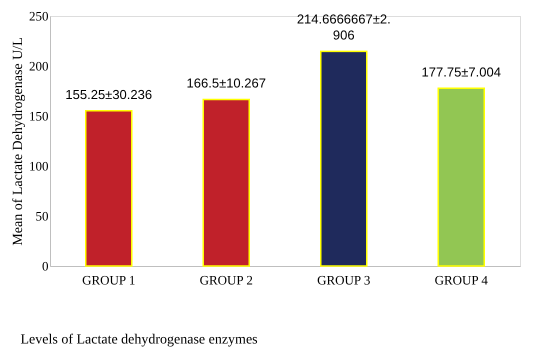 The height and width of the screenshot is (350, 547). I want to click on y-axis-title: Mean of Lactate Dehydrogenase U/L, so click(18, 141).